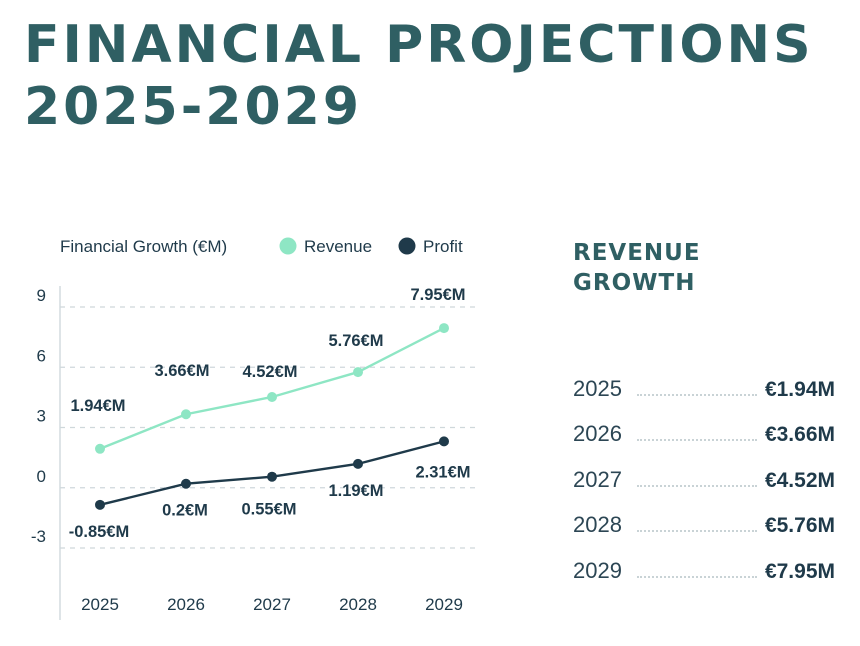 Image resolution: width=860 pixels, height=646 pixels. I want to click on x-tick-label: 2028, so click(358, 604).